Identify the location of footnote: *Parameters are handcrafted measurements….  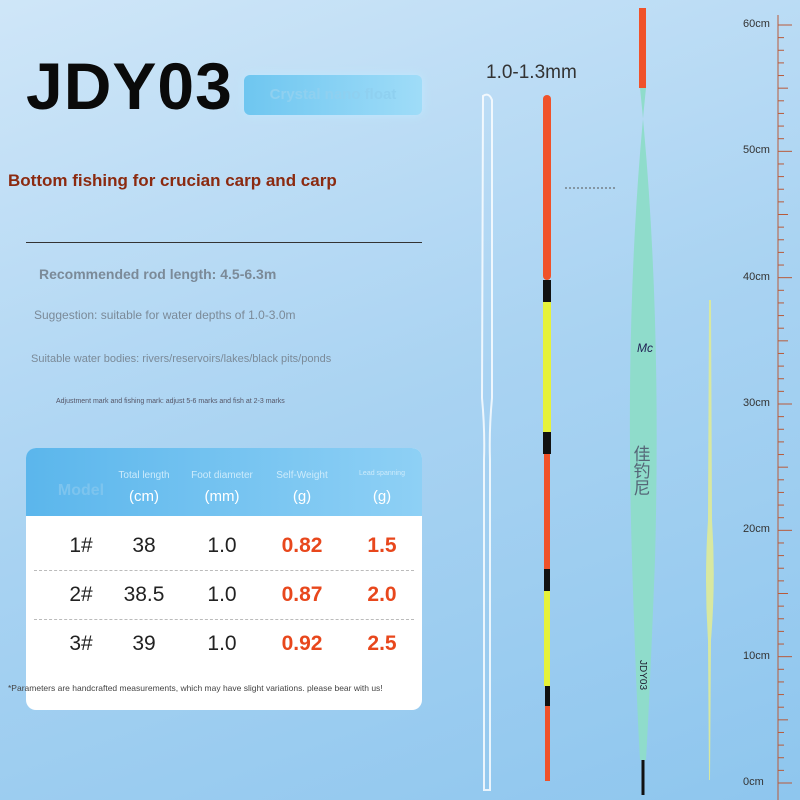
(195, 688).